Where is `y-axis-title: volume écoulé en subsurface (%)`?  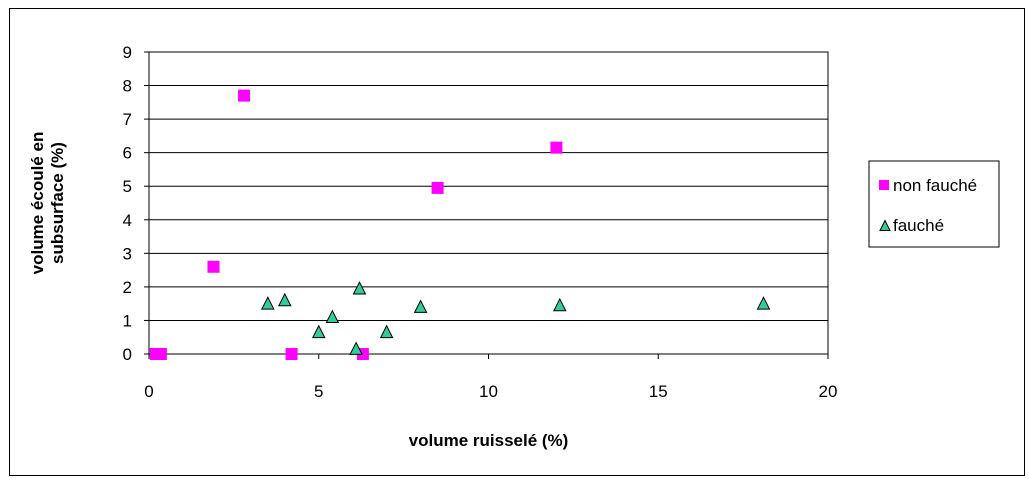 y-axis-title: volume écoulé en subsurface (%) is located at coordinates (47, 203).